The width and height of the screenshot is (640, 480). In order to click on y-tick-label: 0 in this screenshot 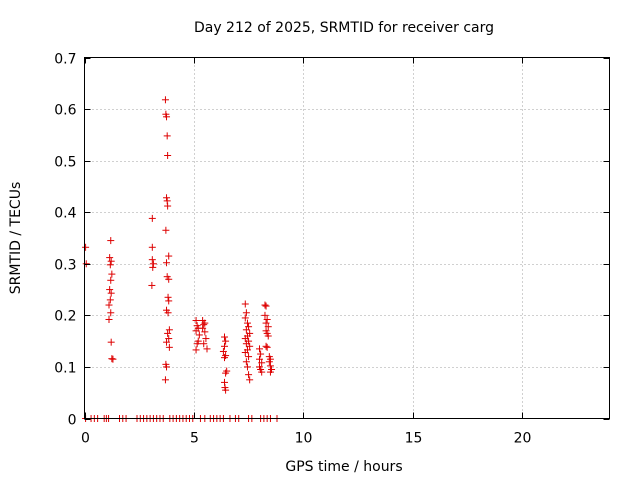, I will do `click(72, 421)`.